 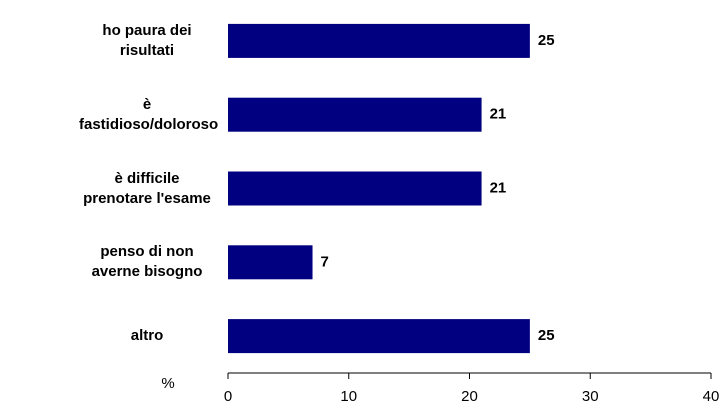 What do you see at coordinates (147, 262) in the screenshot?
I see `y-tick-label: penso di non averne bisogno` at bounding box center [147, 262].